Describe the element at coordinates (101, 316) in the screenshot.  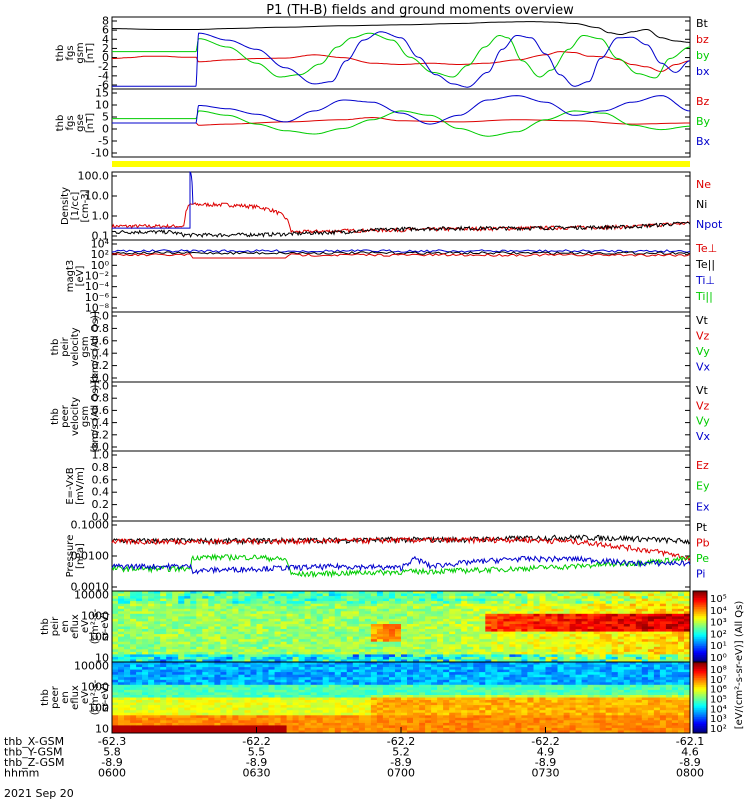
I see `y-tick-label: 1.0` at that location.